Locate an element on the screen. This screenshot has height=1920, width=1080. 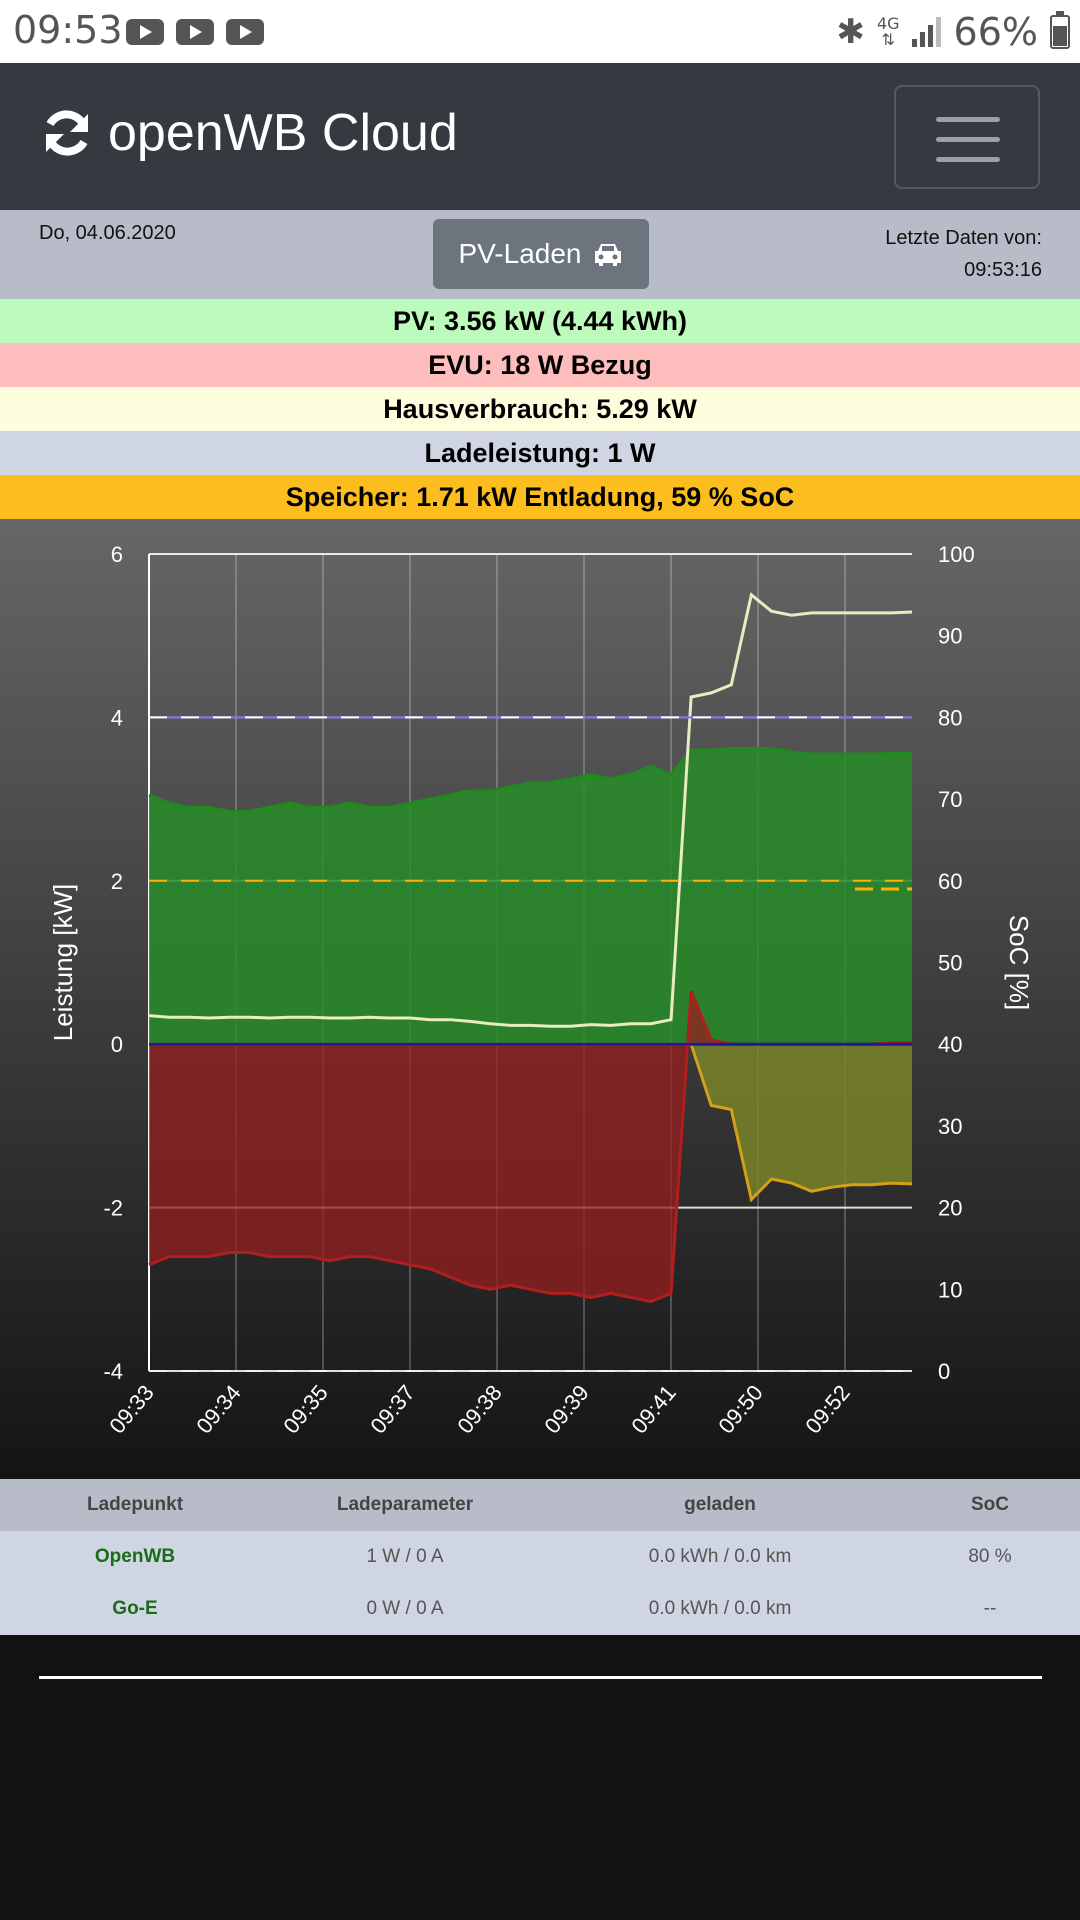
status-time: 09:53 is located at coordinates (68, 30).